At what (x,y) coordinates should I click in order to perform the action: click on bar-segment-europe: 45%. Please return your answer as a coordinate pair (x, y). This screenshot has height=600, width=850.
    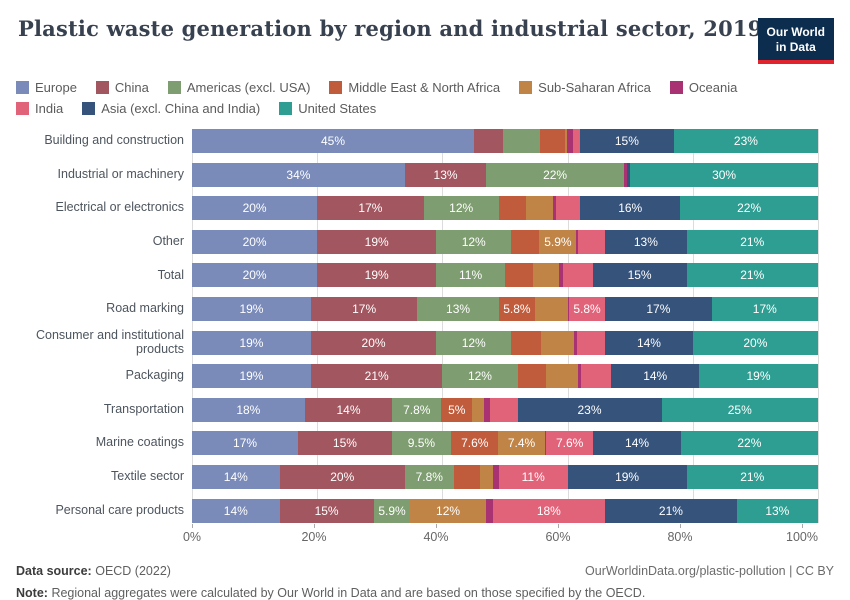
    Looking at the image, I should click on (333, 141).